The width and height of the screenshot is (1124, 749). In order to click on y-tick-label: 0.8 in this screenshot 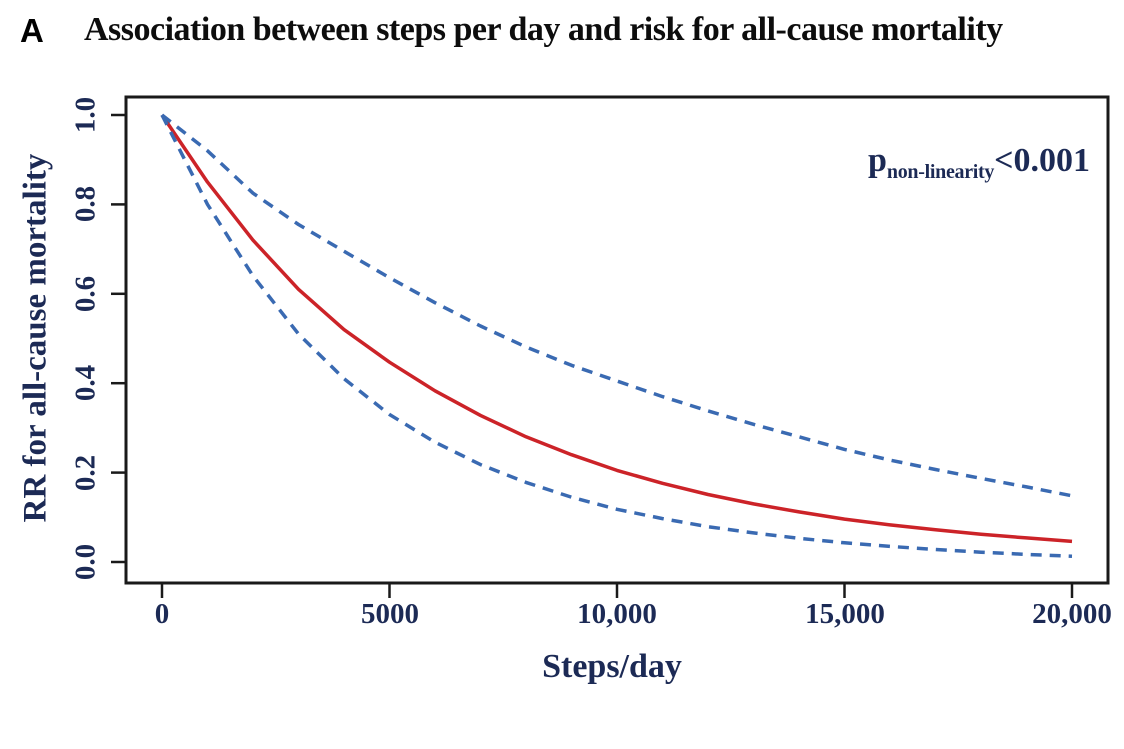, I will do `click(85, 204)`.